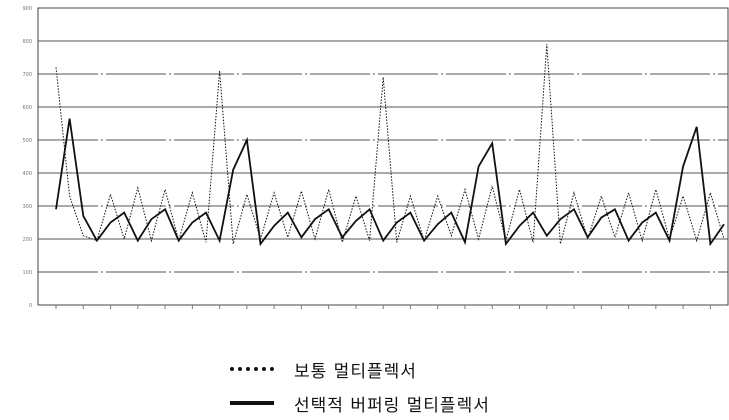  I want to click on dotted-line-swatch, so click(252, 369).